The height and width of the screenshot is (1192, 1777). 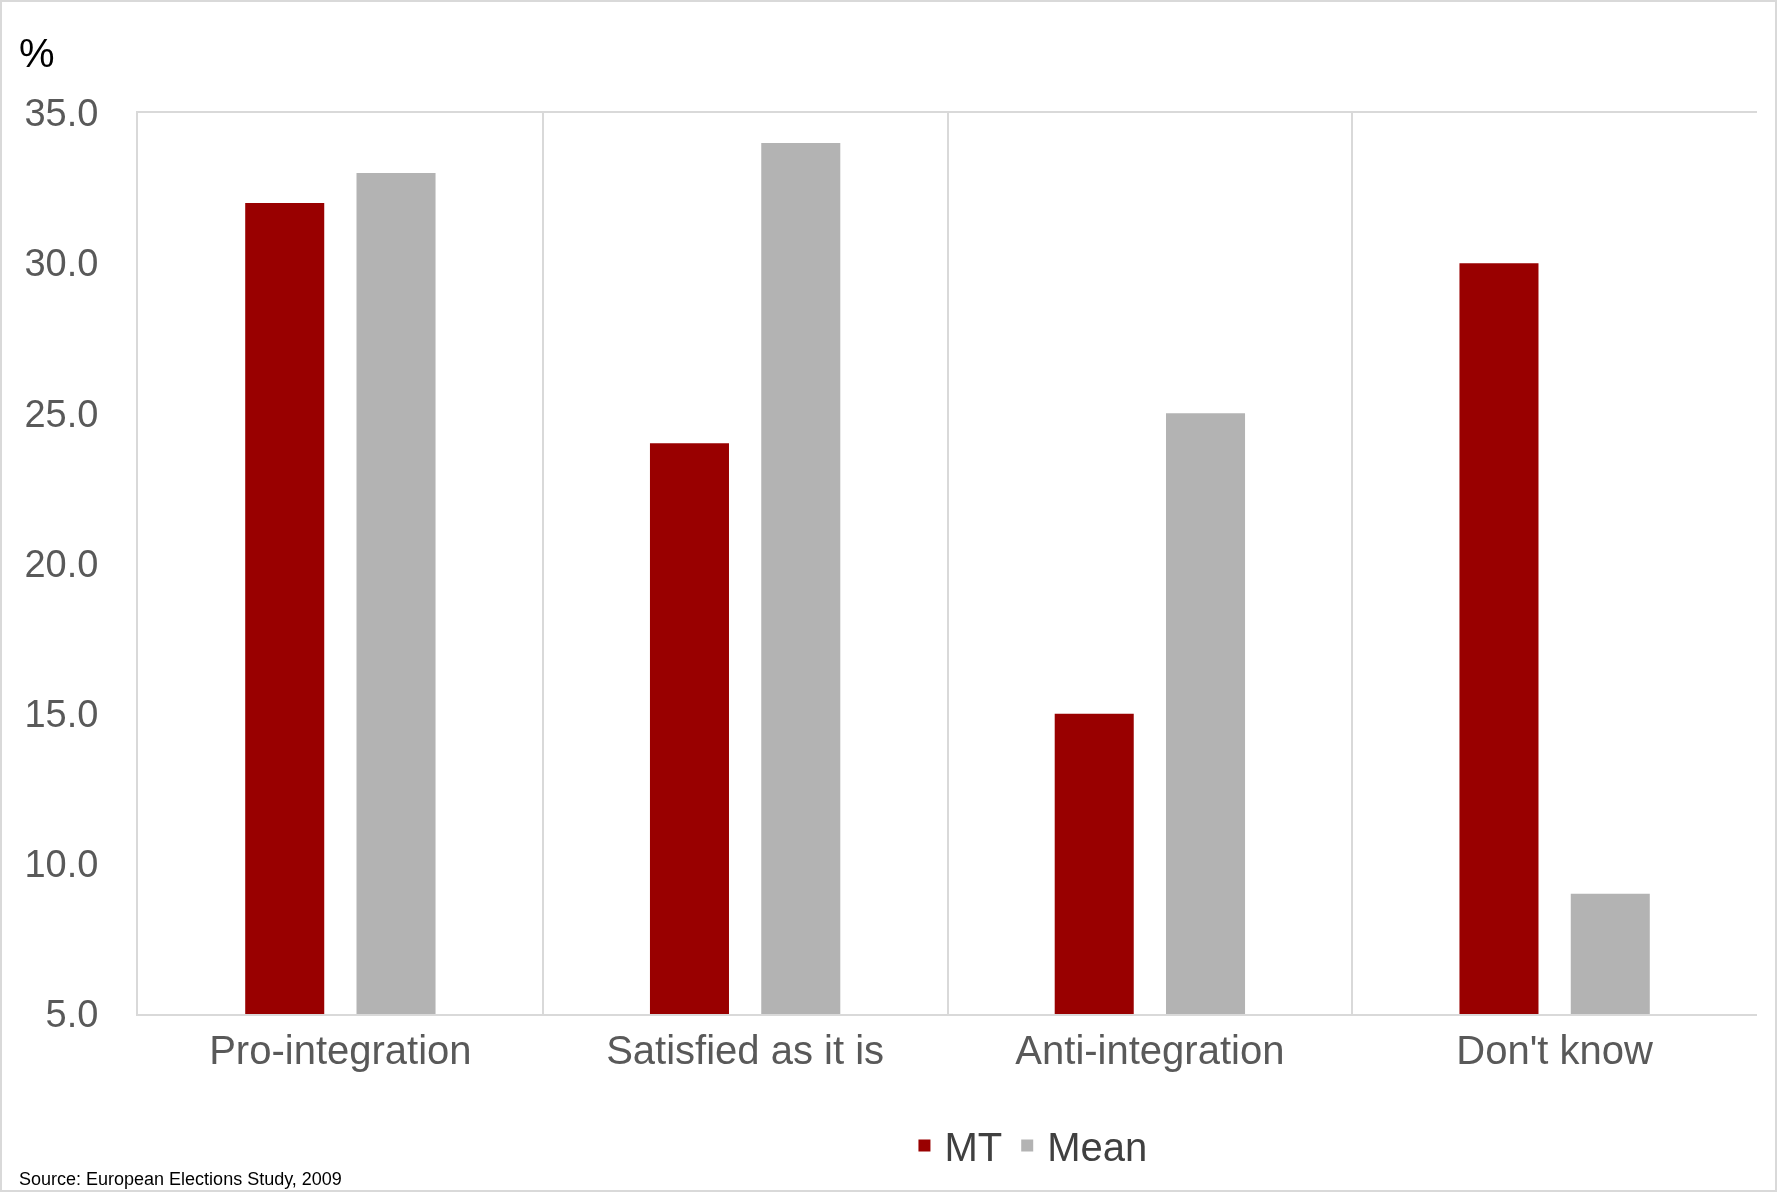 I want to click on y-tick-label: 10.0, so click(x=61, y=864).